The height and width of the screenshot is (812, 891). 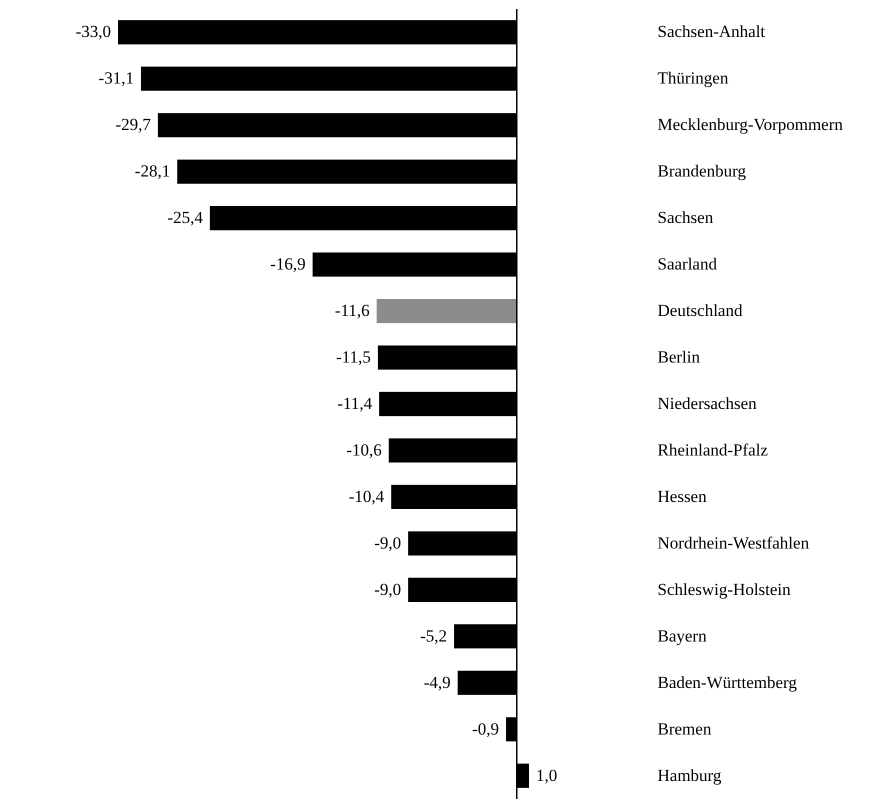 What do you see at coordinates (713, 450) in the screenshot?
I see `y-tick-label: Rheinland-Pfalz` at bounding box center [713, 450].